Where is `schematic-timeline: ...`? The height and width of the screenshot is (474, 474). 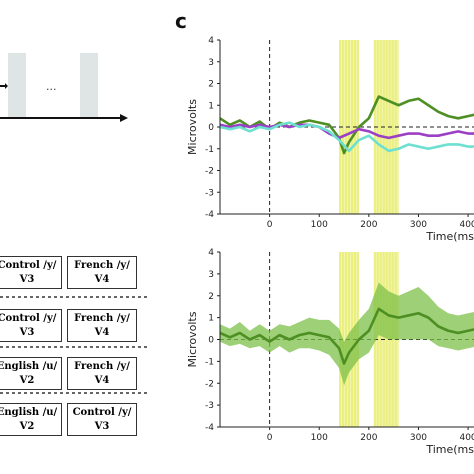
schematic-timeline: ... is located at coordinates (64, 87).